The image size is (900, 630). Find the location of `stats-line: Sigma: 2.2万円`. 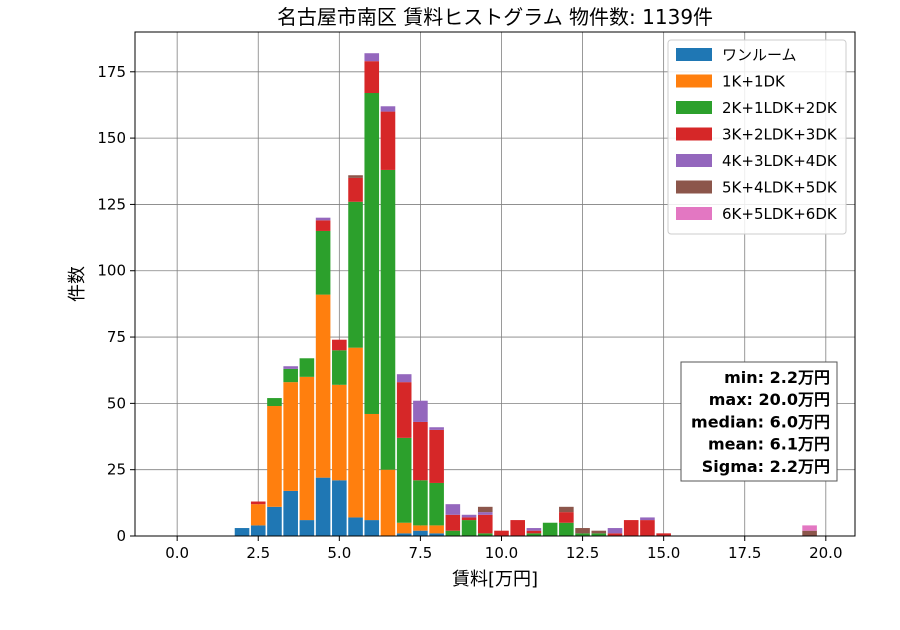

stats-line: Sigma: 2.2万円 is located at coordinates (766, 466).